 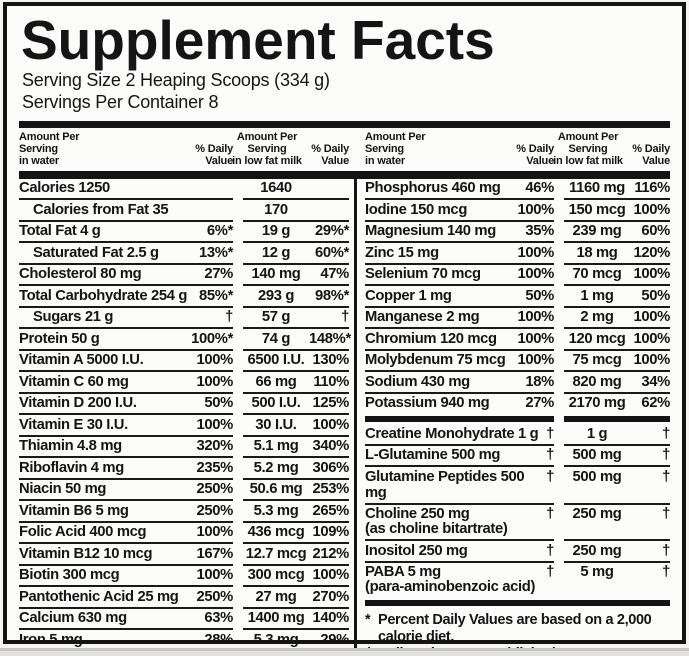 What do you see at coordinates (215, 446) in the screenshot?
I see `water-daily-value: 320%` at bounding box center [215, 446].